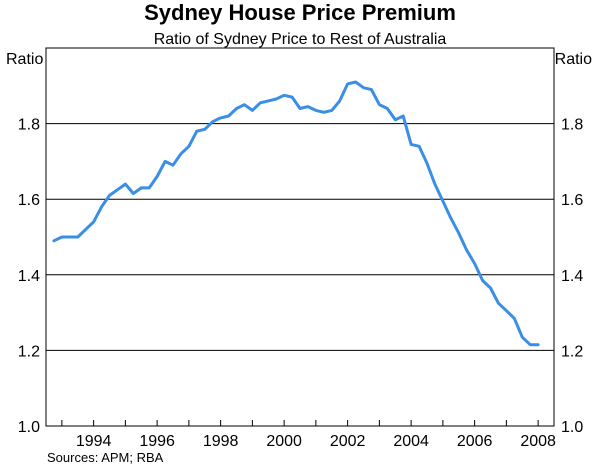  What do you see at coordinates (29, 276) in the screenshot?
I see `y-tick-label-left: 1.4` at bounding box center [29, 276].